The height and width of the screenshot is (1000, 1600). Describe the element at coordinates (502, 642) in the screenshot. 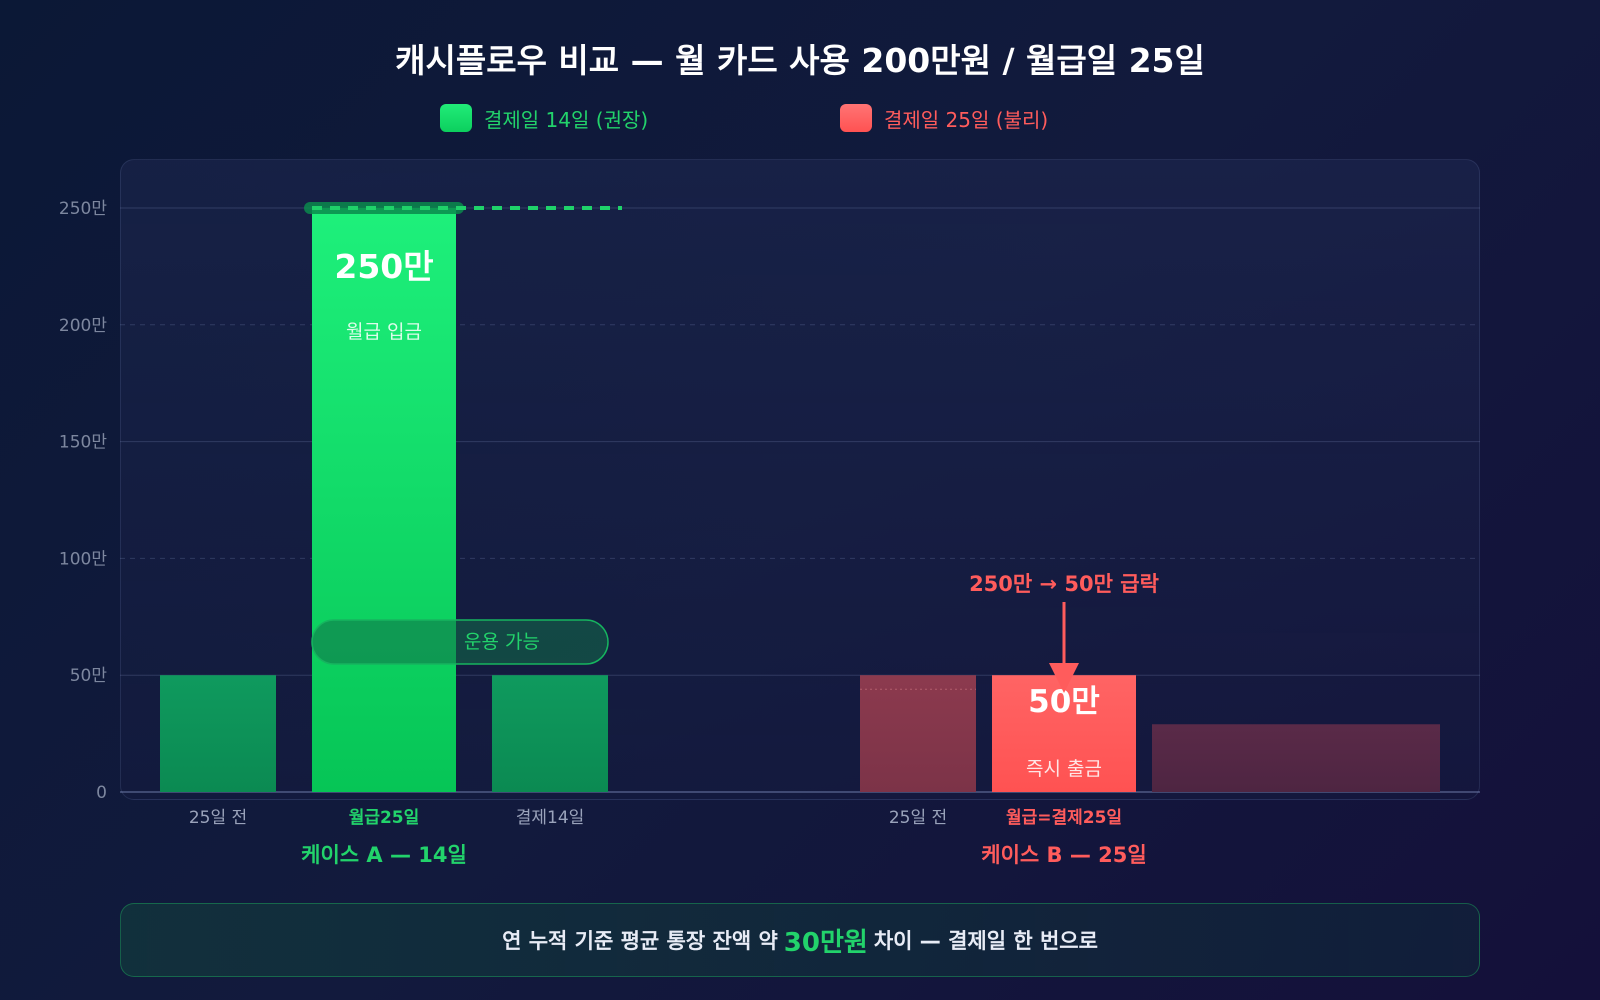

I see `case-a-pill-label: 운용 가능` at that location.